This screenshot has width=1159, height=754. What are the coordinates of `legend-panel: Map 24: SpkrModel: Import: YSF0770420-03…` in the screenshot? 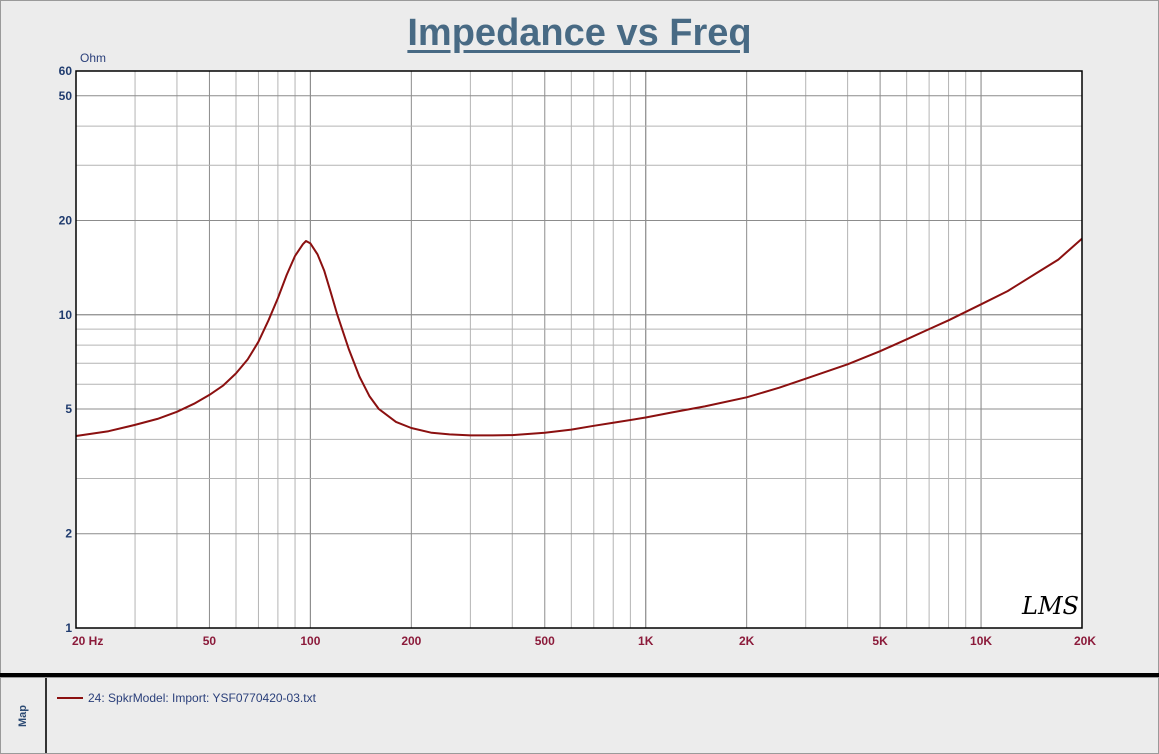 It's located at (579, 715).